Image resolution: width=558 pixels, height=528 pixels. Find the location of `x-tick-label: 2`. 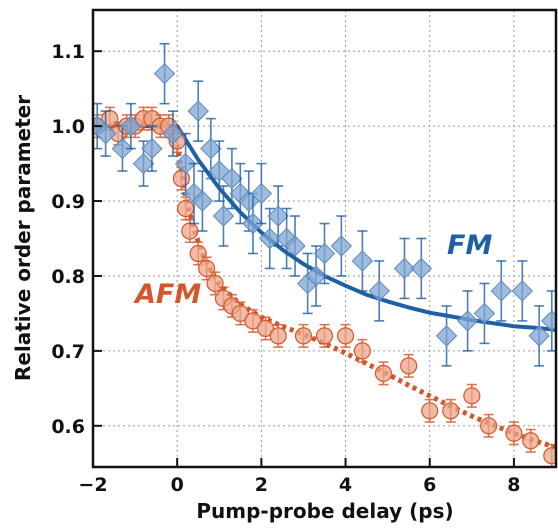

x-tick-label: 2 is located at coordinates (261, 485).